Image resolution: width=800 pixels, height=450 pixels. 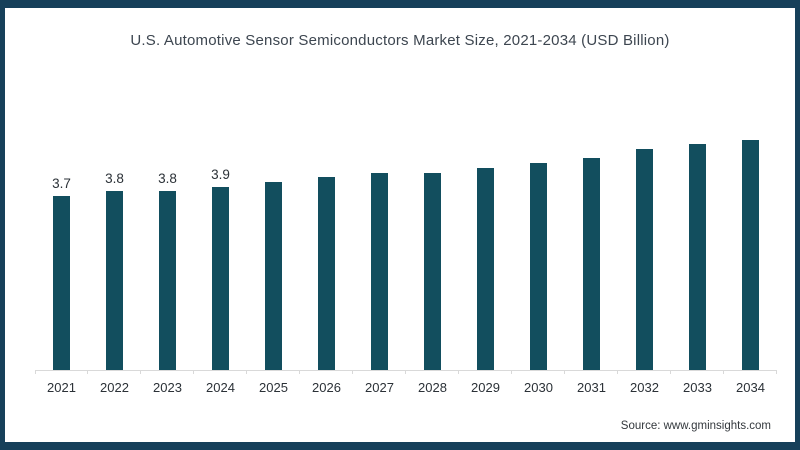 I want to click on x-axis-tick-label: 2032, so click(x=644, y=387).